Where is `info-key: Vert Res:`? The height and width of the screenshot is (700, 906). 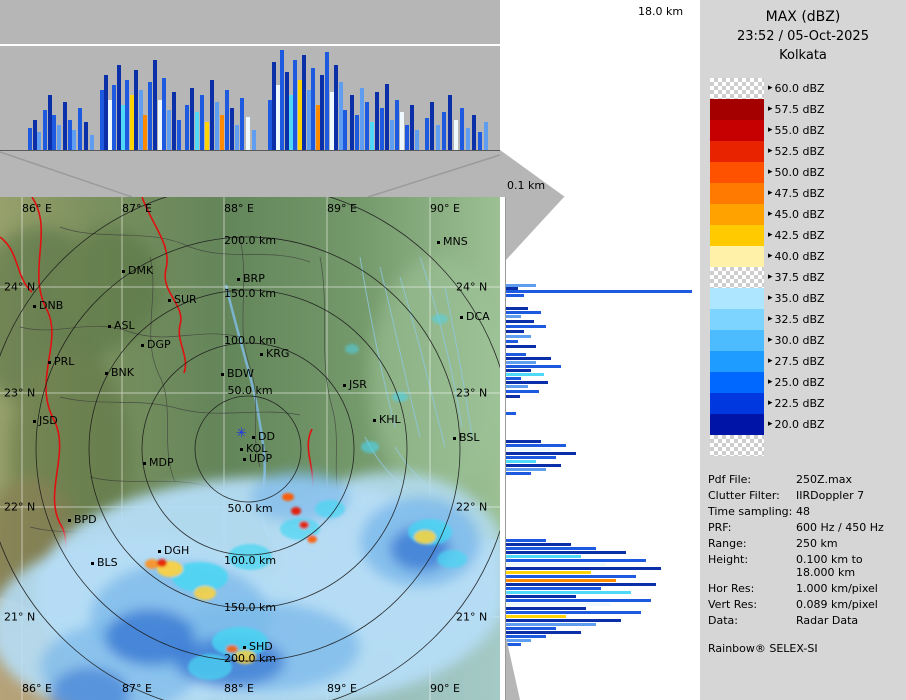
info-key: Vert Res: is located at coordinates (733, 604).